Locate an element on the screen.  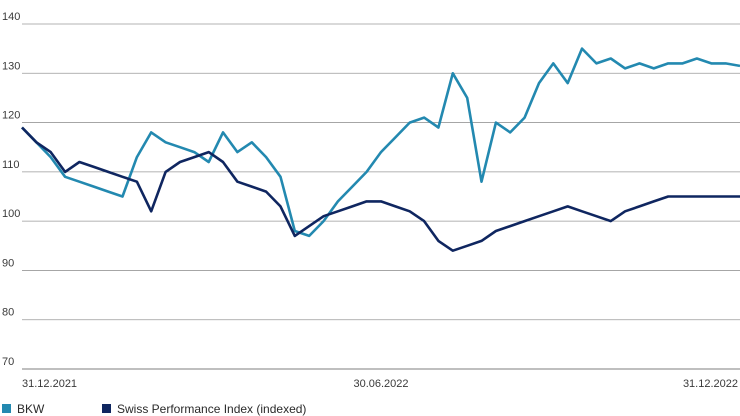
y-tick-label: 130 is located at coordinates (11, 66).